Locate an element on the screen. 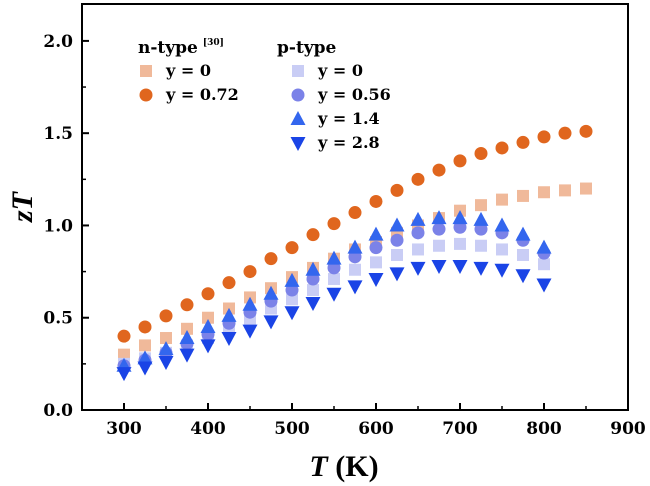 The image size is (650, 486). legend-group-n-type-title: n-type is located at coordinates (168, 48).